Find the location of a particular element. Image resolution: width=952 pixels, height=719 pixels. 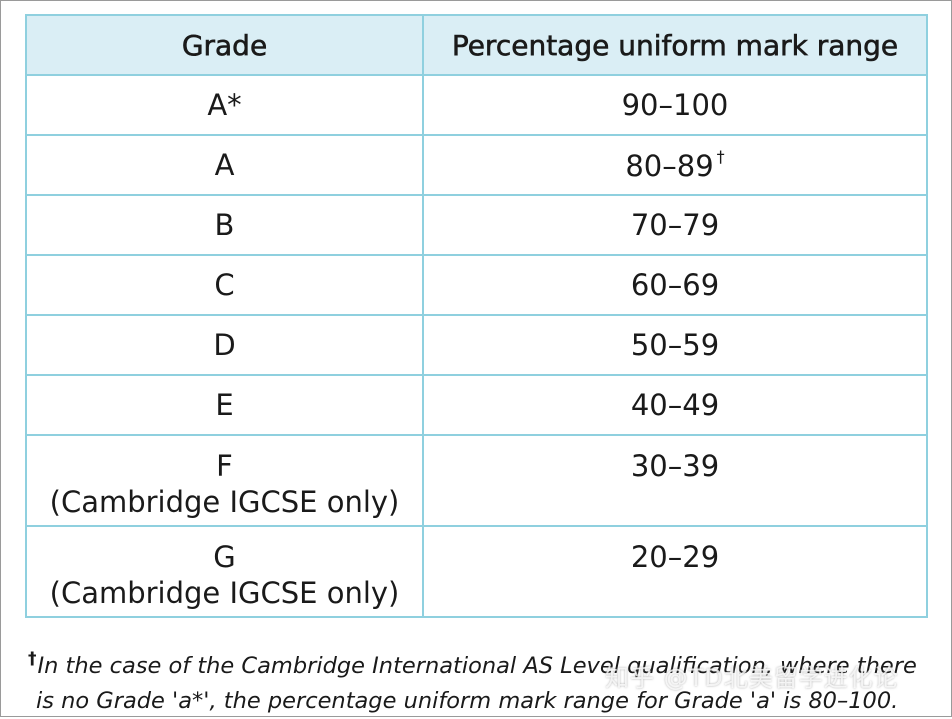

range-column-header: Percentage uniform mark range is located at coordinates (675, 45).